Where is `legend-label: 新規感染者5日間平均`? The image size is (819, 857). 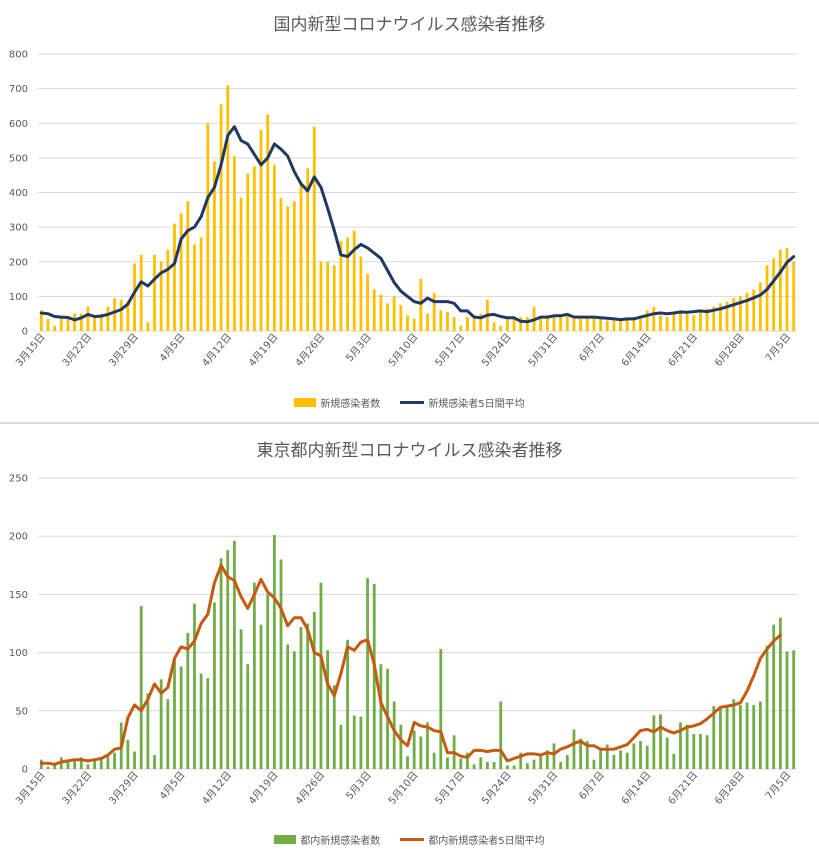
legend-label: 新規感染者5日間平均 is located at coordinates (476, 404).